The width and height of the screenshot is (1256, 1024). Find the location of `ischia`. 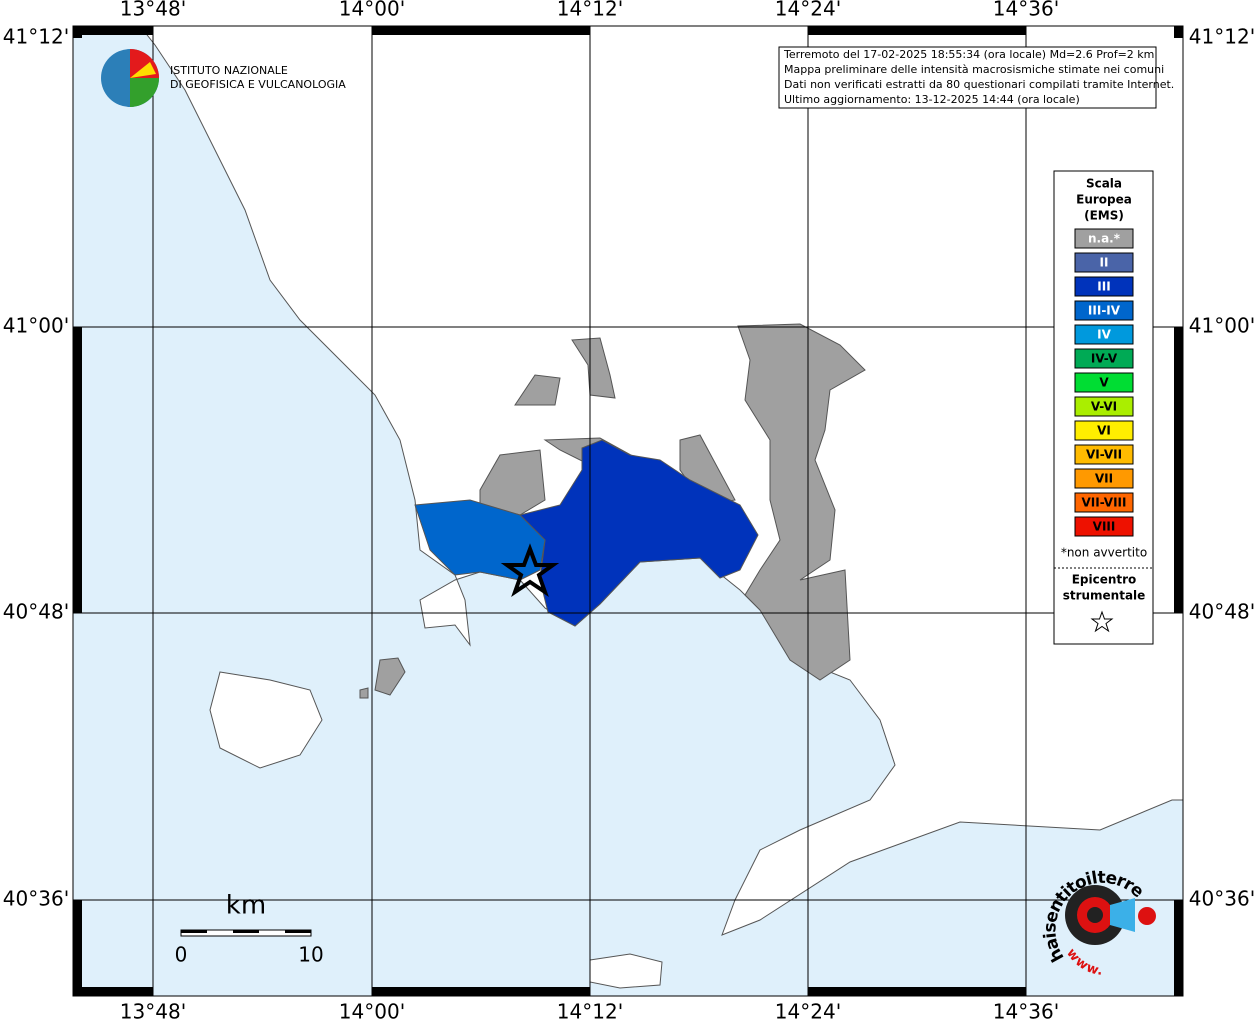

ischia is located at coordinates (266, 720).